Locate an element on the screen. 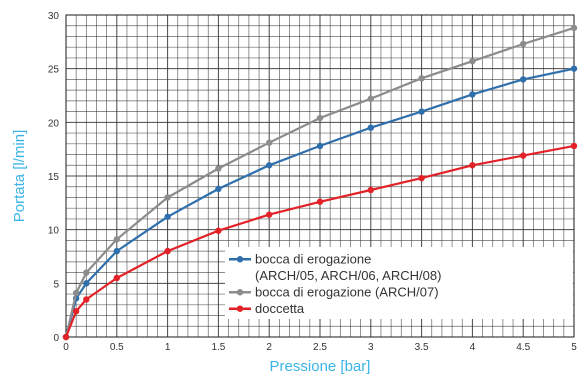 The width and height of the screenshot is (579, 376). y-tick-label: 10 is located at coordinates (54, 231).